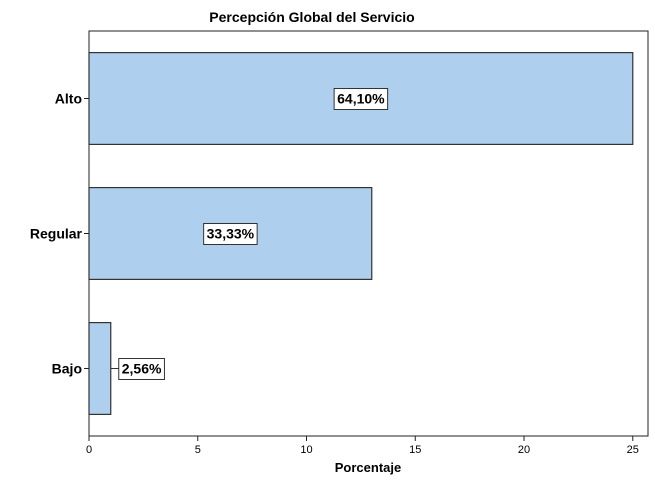 This screenshot has height=481, width=655. I want to click on x-tick-label: 25, so click(633, 450).